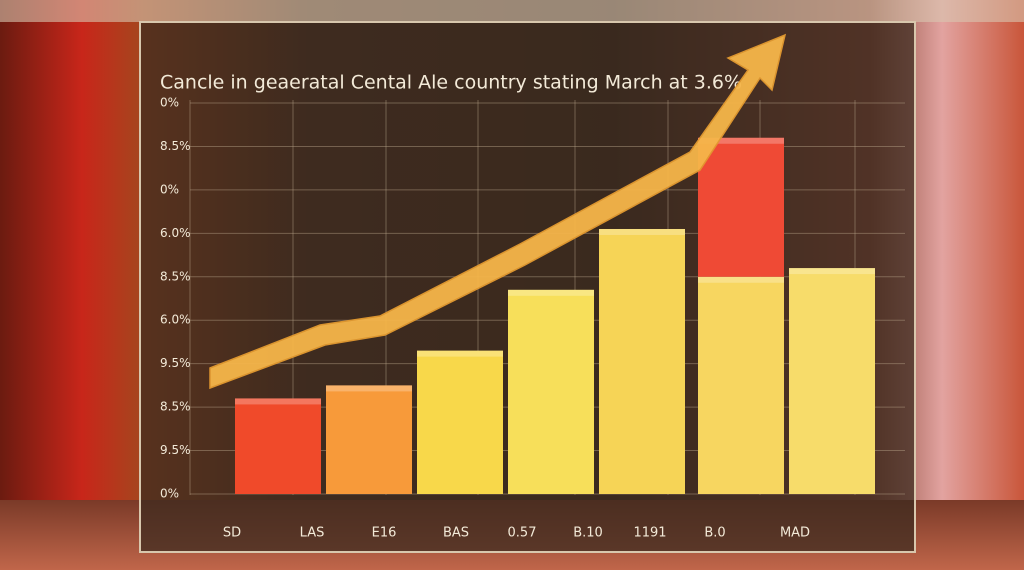  Describe the element at coordinates (312, 533) in the screenshot. I see `x-tick-label: LAS` at that location.